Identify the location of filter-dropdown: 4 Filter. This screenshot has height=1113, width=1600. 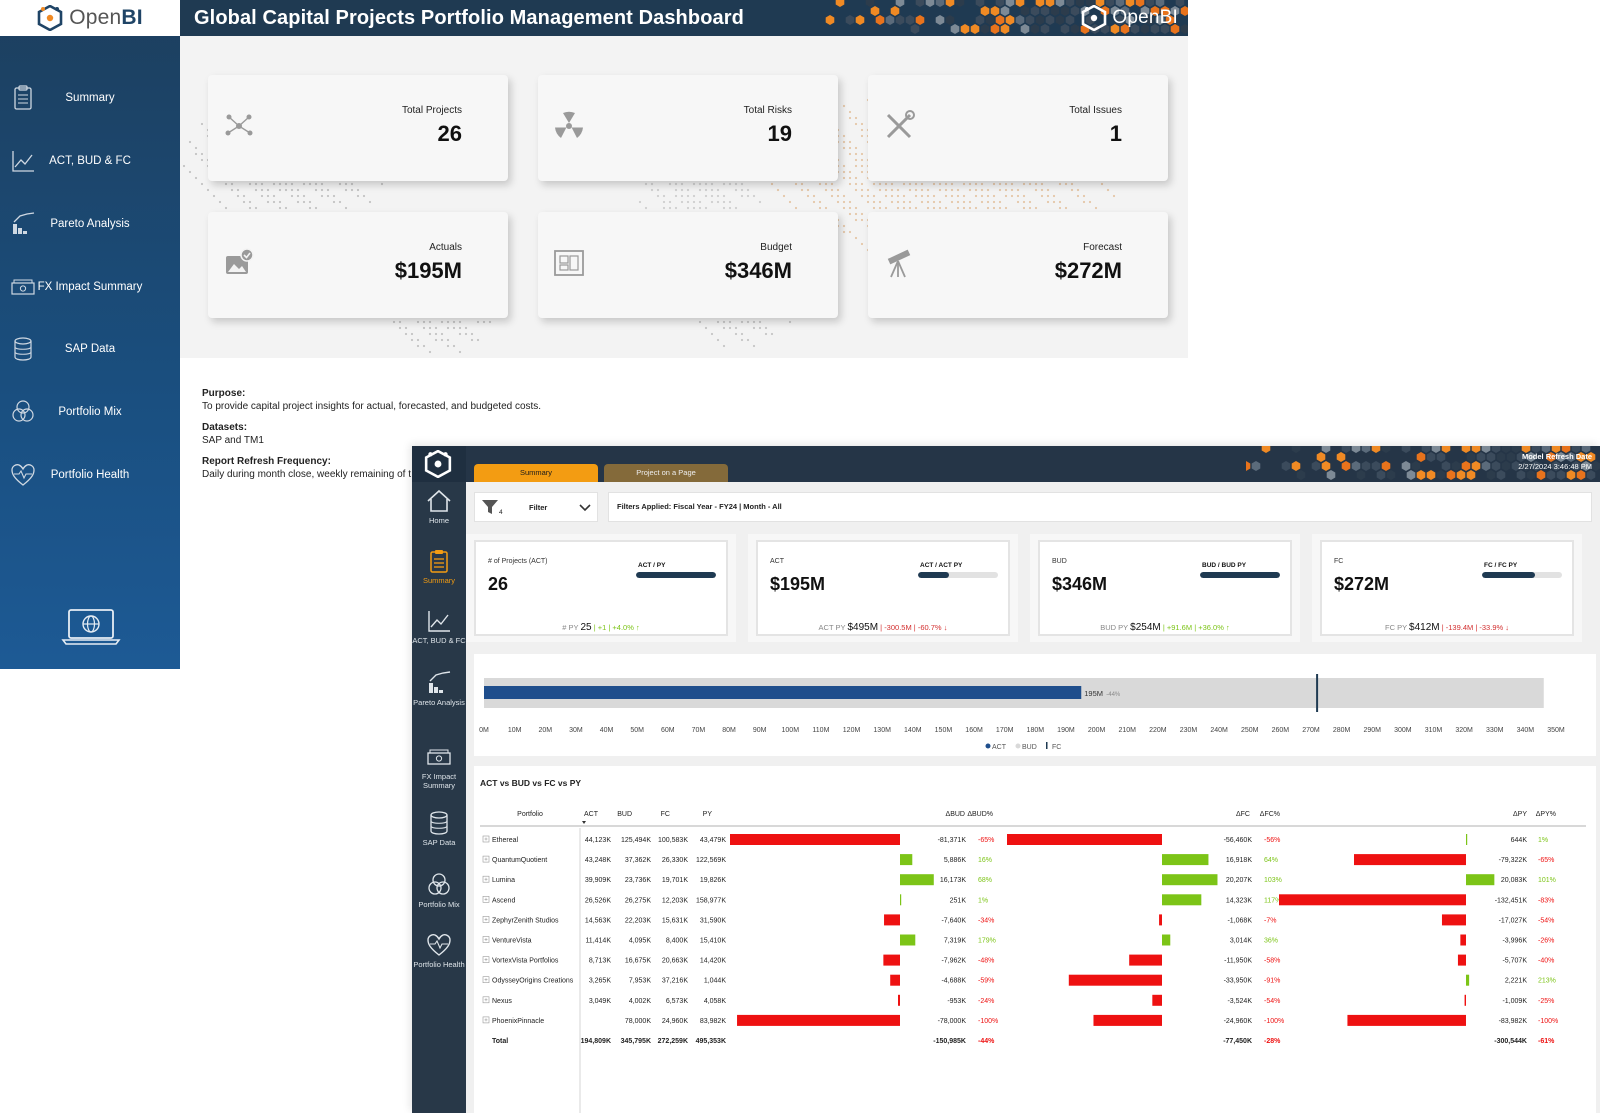
(536, 507).